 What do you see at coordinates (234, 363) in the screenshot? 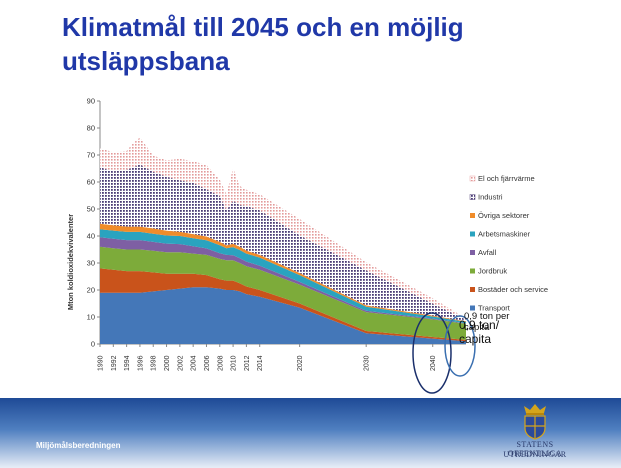
I see `x-tick-label: 2010` at bounding box center [234, 363].